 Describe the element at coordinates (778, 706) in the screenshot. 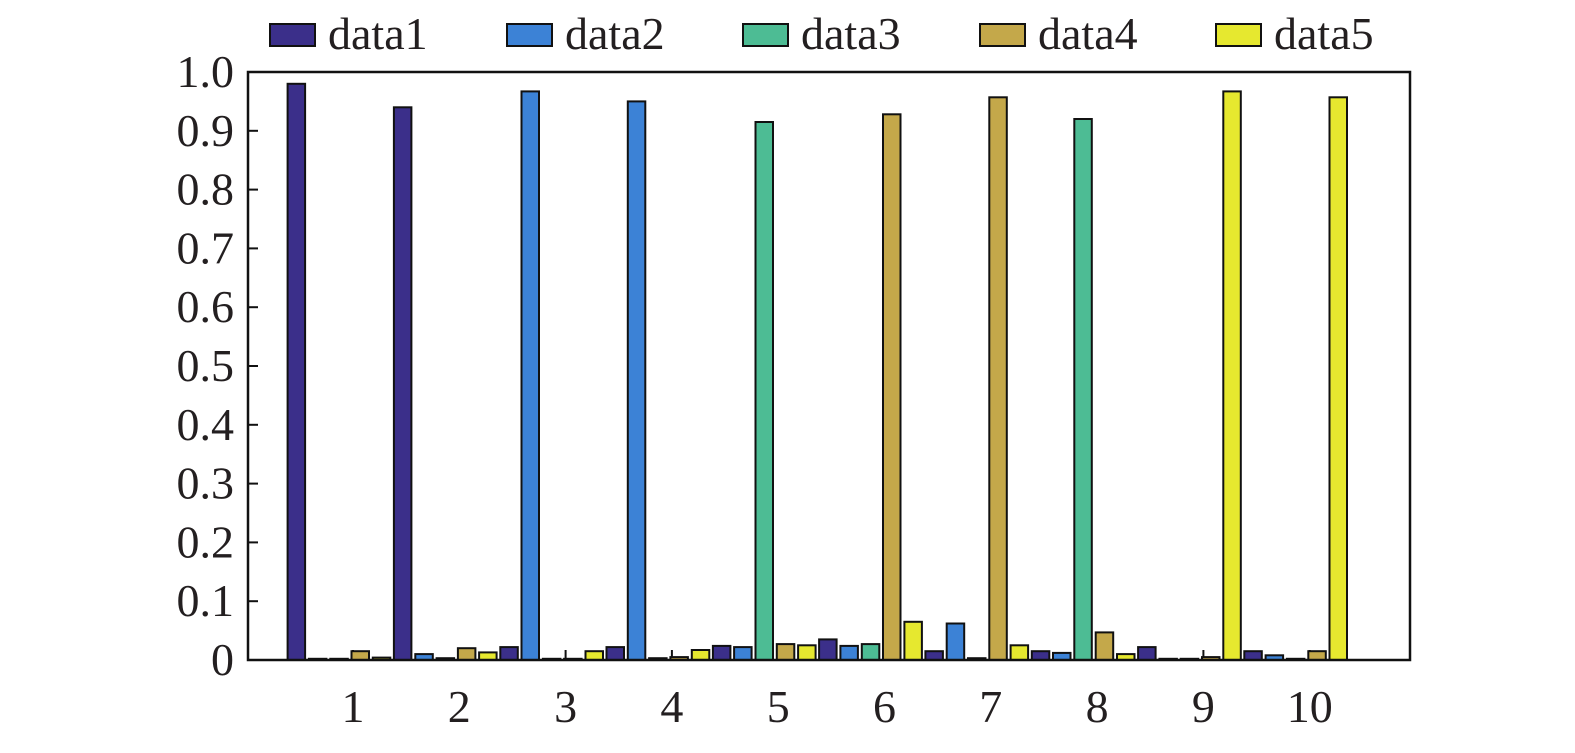

I see `x-tick-label: 5` at that location.